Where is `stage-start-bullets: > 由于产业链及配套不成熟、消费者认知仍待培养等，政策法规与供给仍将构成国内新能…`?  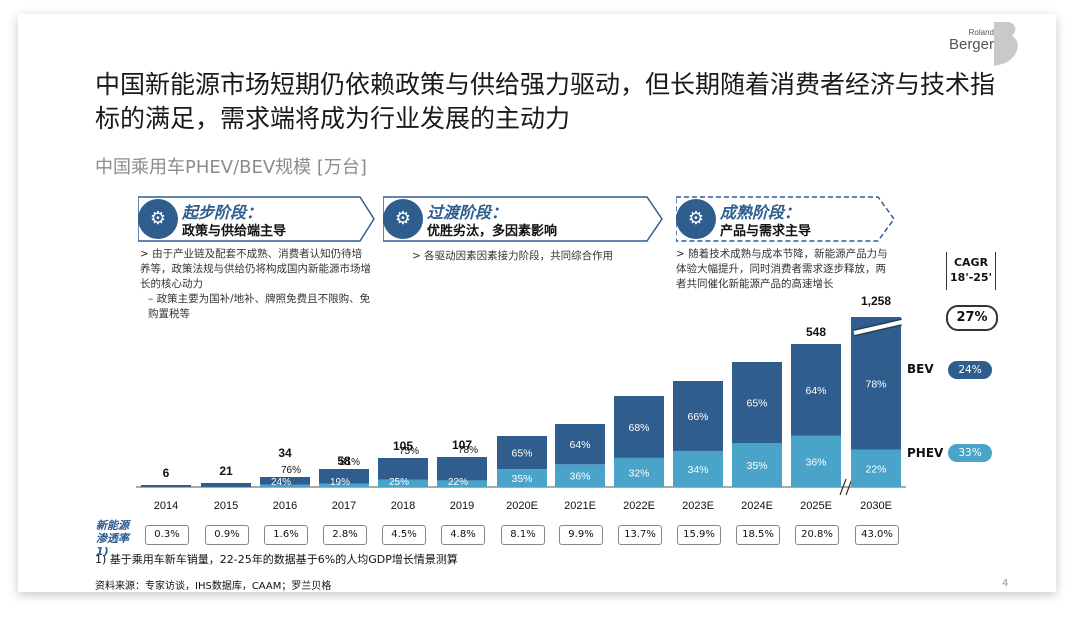
stage-start-bullets: > 由于产业链及配套不成熟、消费者认知仍待培养等，政策法规与供给仍将构成国内新能… is located at coordinates (256, 284).